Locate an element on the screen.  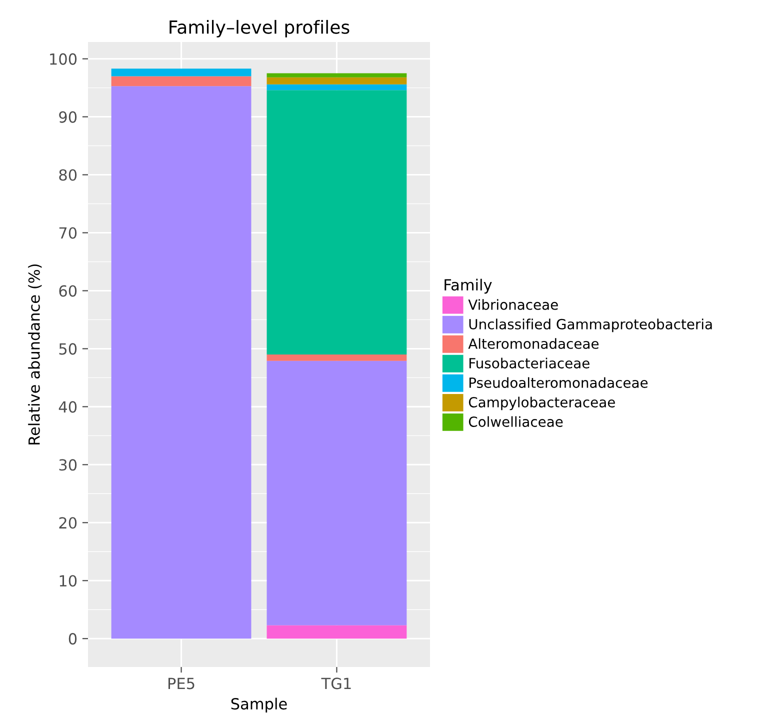
y-tick-label: 70 is located at coordinates (68, 233).